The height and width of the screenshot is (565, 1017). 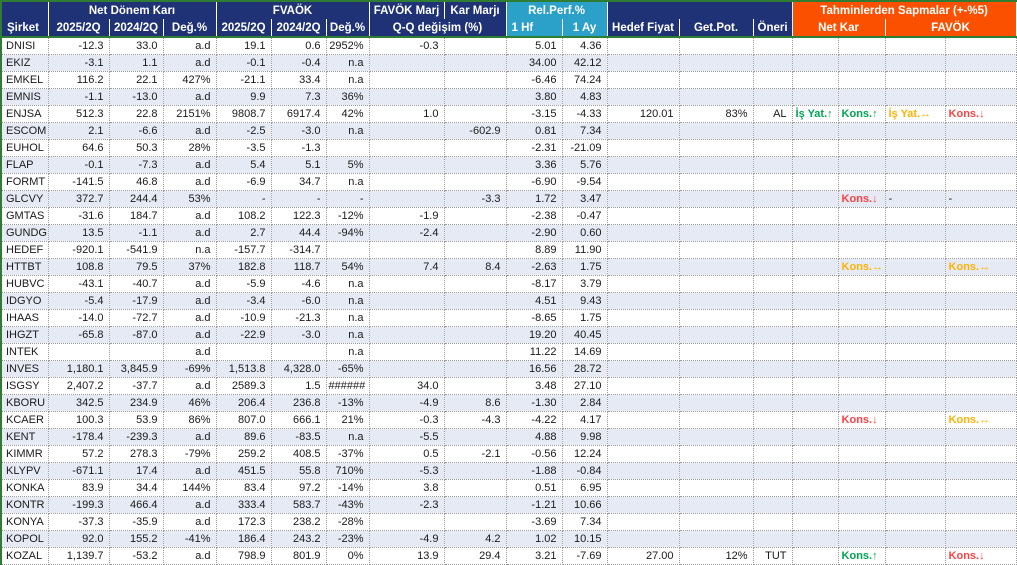 I want to click on value-cell: ######, so click(x=348, y=386).